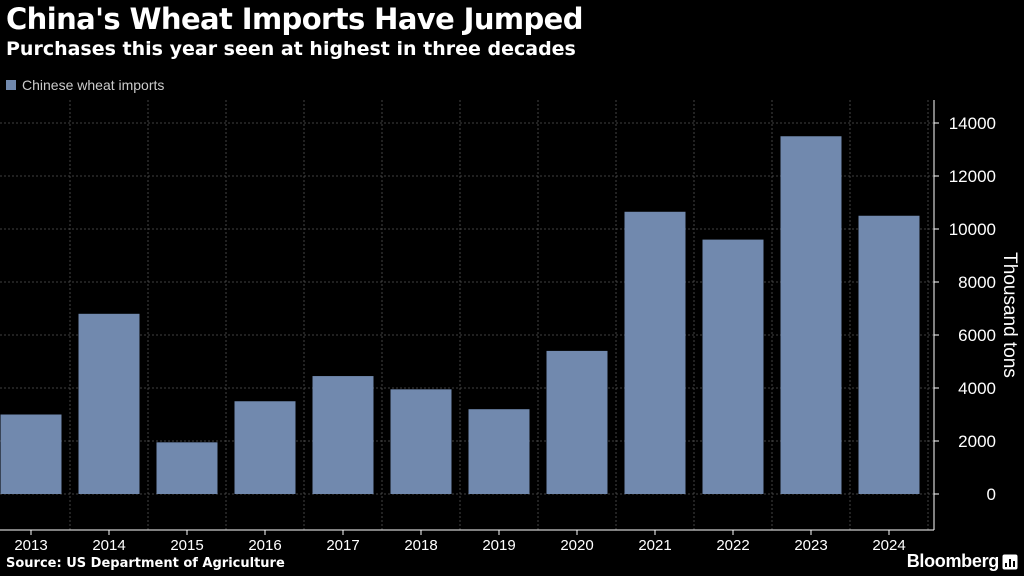  Describe the element at coordinates (265, 447) in the screenshot. I see `bar-2016` at that location.